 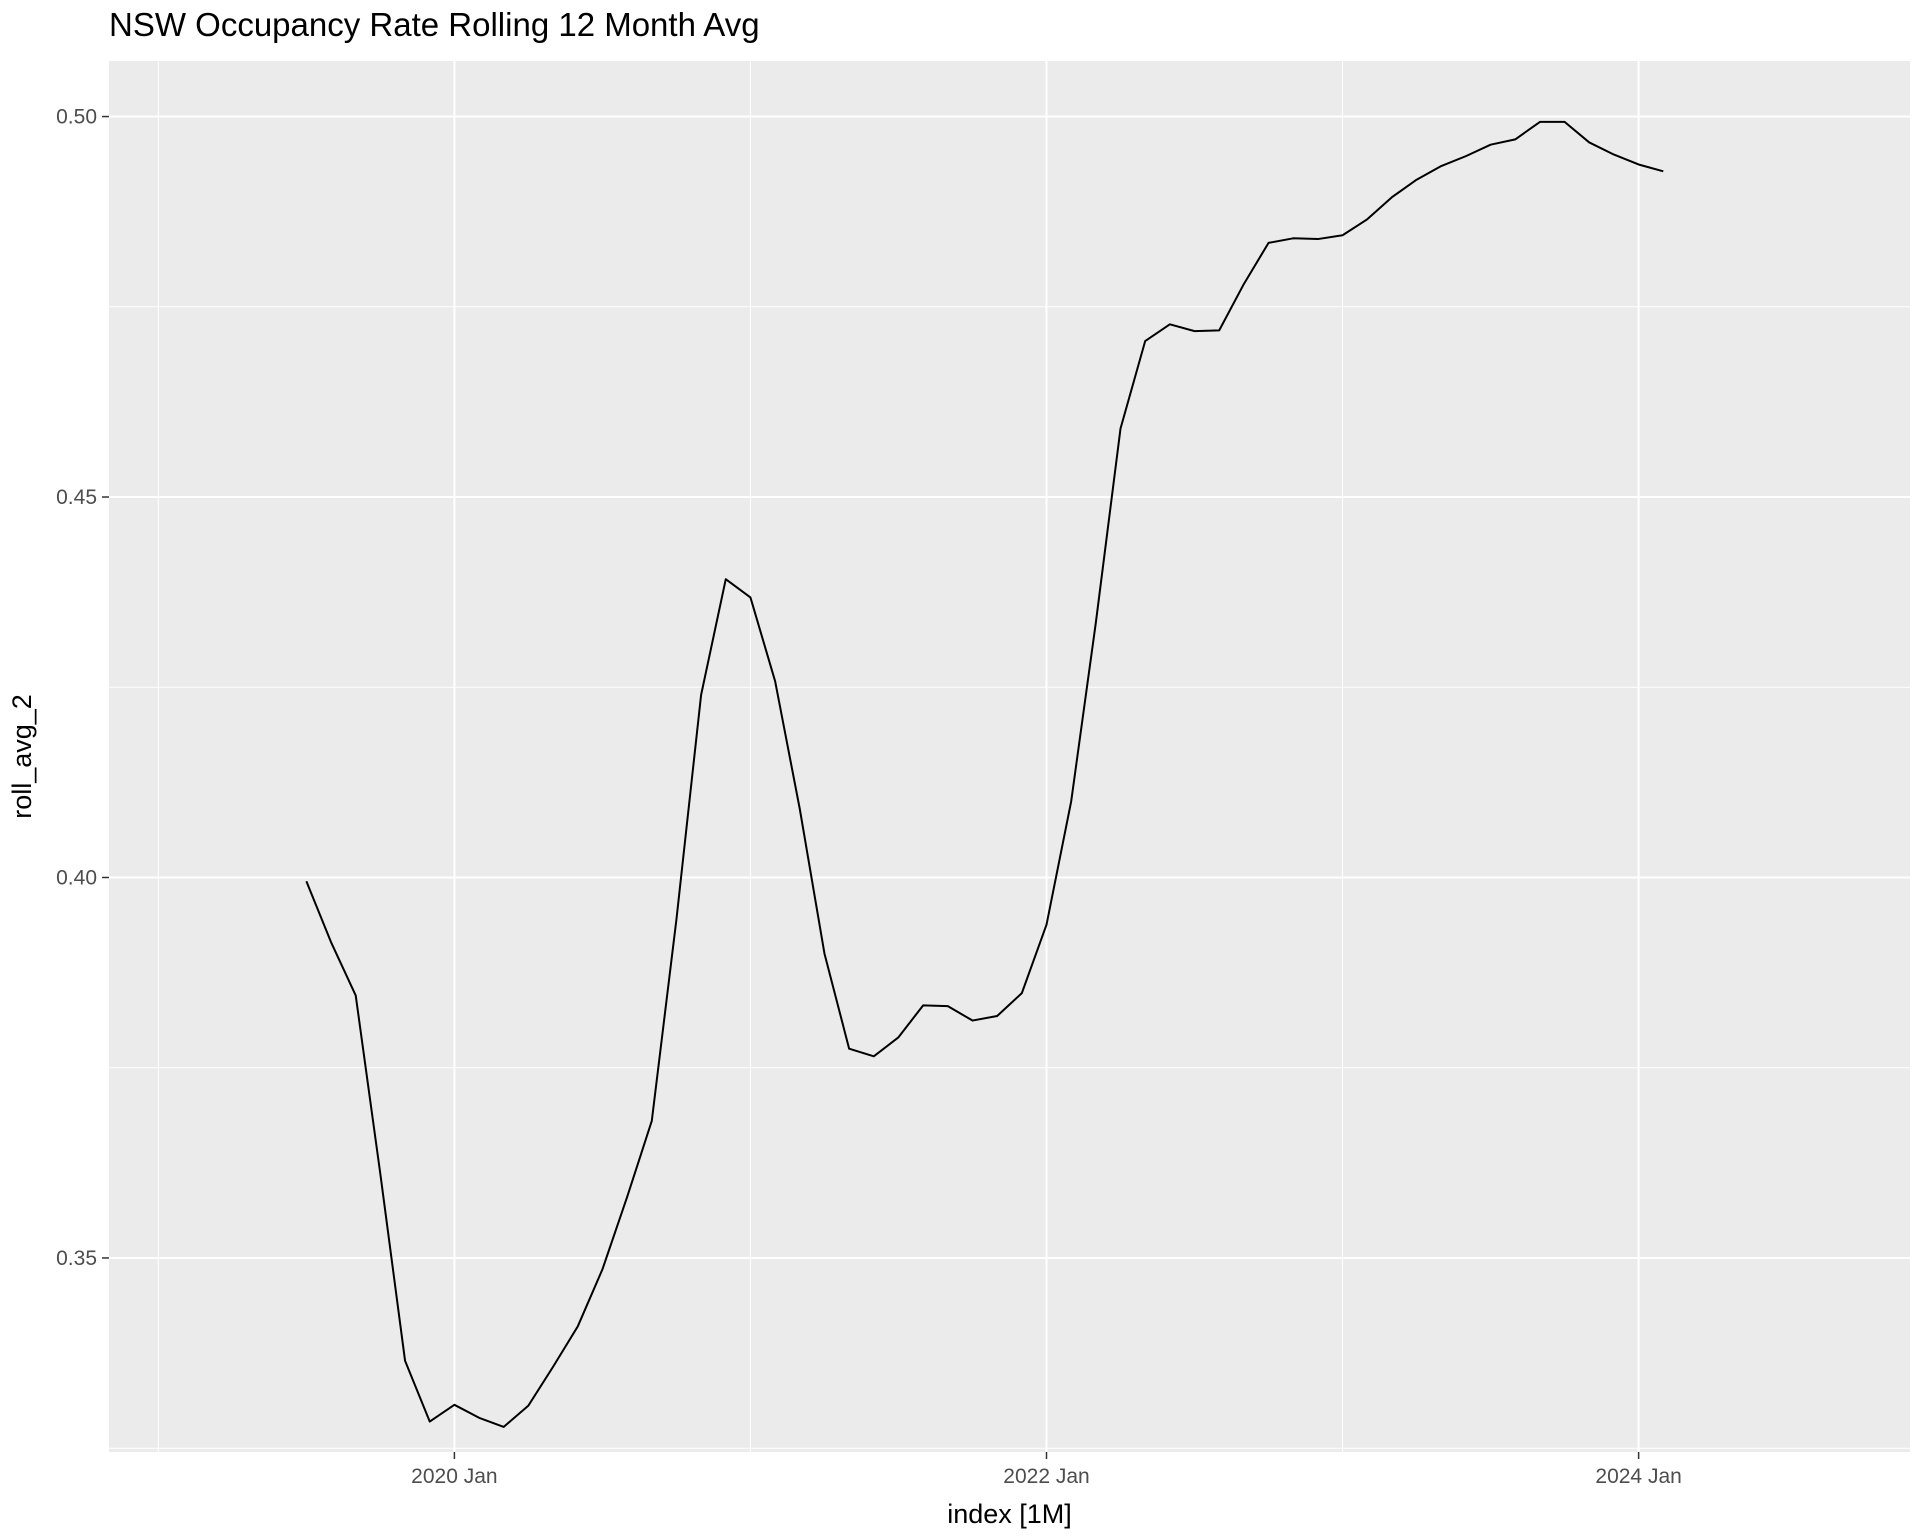 What do you see at coordinates (1009, 1514) in the screenshot?
I see `x-axis-title: index [1M]` at bounding box center [1009, 1514].